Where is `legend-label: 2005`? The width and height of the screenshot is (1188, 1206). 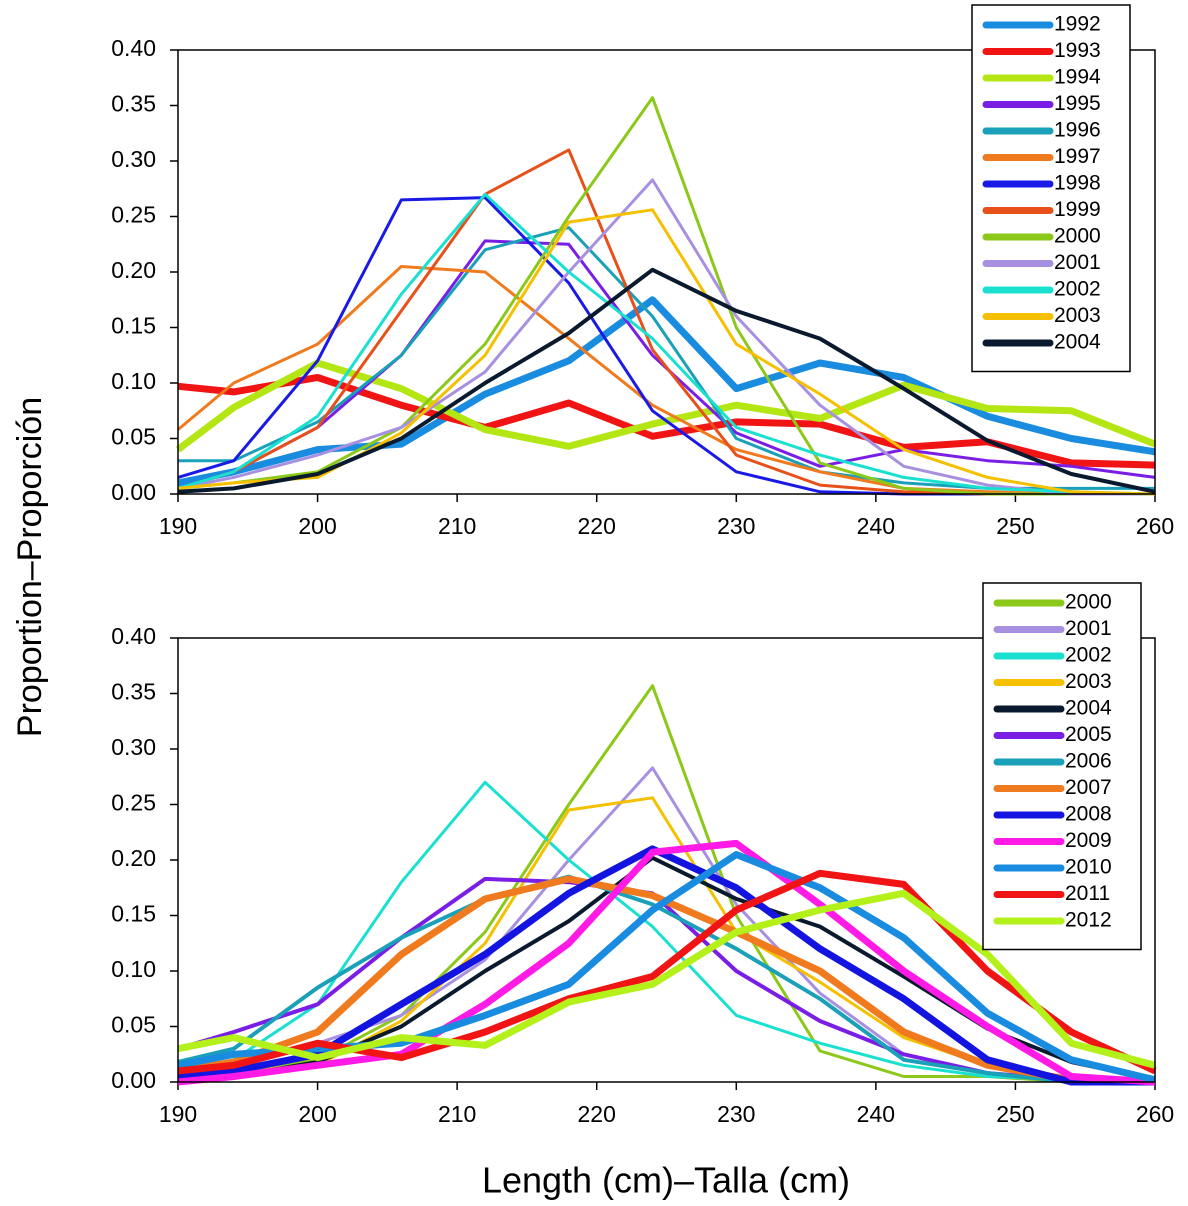
legend-label: 2005 is located at coordinates (1088, 734).